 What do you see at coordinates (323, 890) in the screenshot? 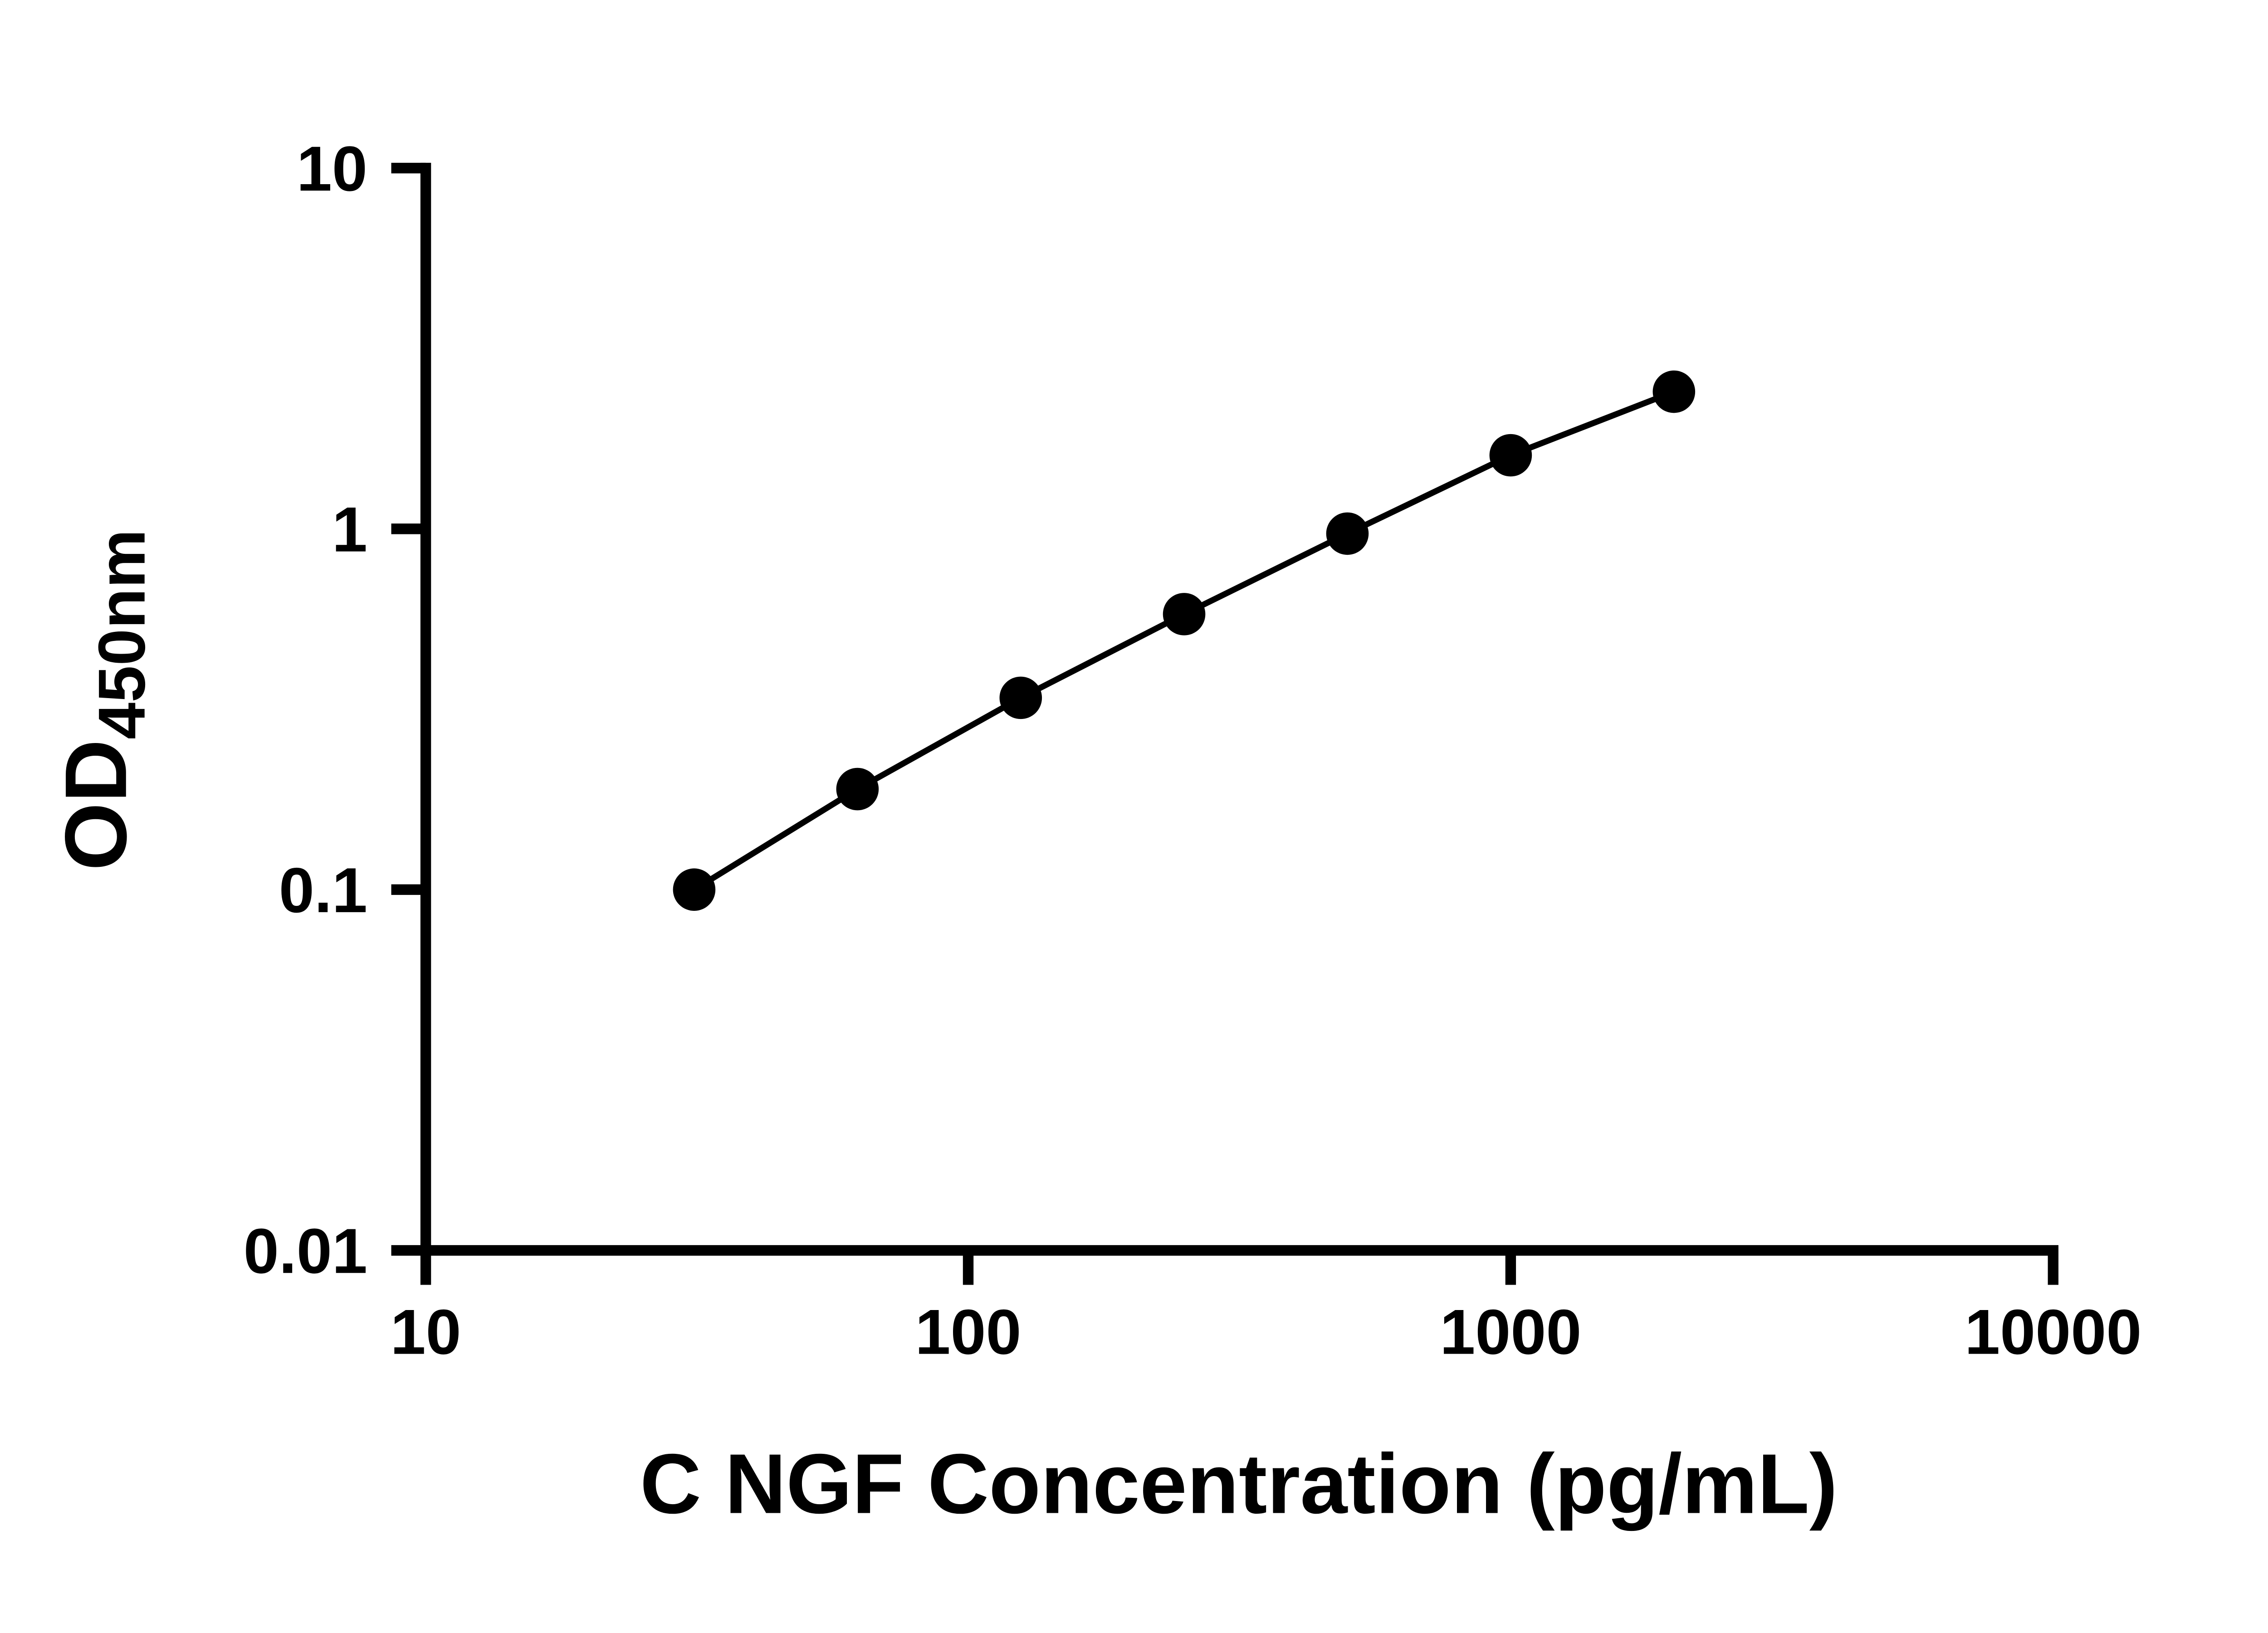
I see `y-tick-label: 0.1` at bounding box center [323, 890].